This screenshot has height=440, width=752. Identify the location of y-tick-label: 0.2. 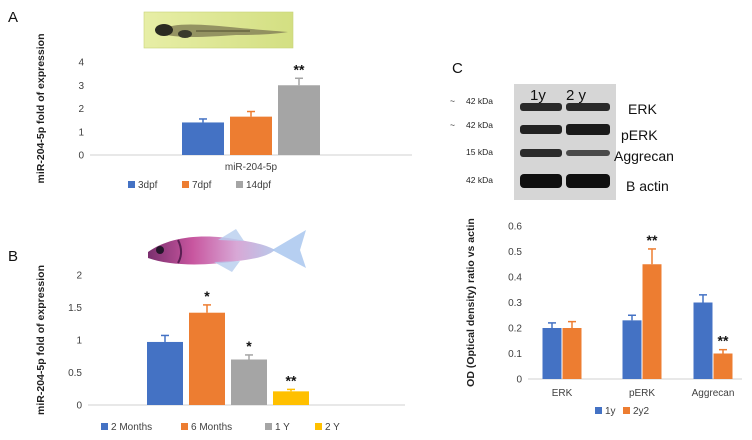
(515, 329).